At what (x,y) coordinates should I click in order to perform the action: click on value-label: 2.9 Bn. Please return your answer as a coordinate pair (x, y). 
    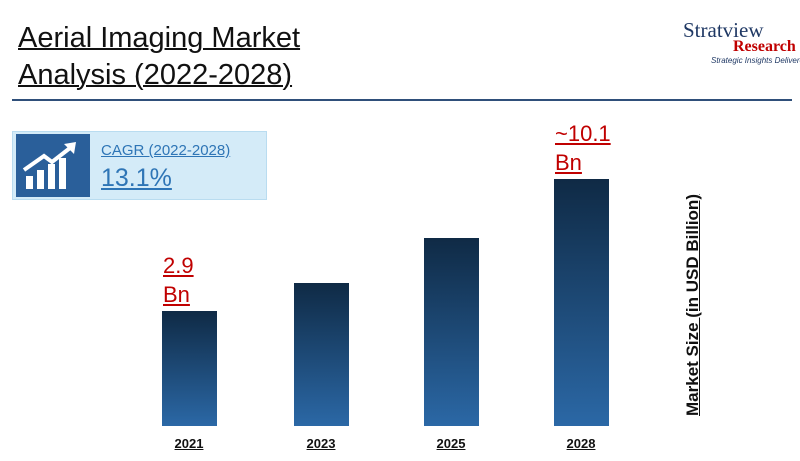
    Looking at the image, I should click on (178, 279).